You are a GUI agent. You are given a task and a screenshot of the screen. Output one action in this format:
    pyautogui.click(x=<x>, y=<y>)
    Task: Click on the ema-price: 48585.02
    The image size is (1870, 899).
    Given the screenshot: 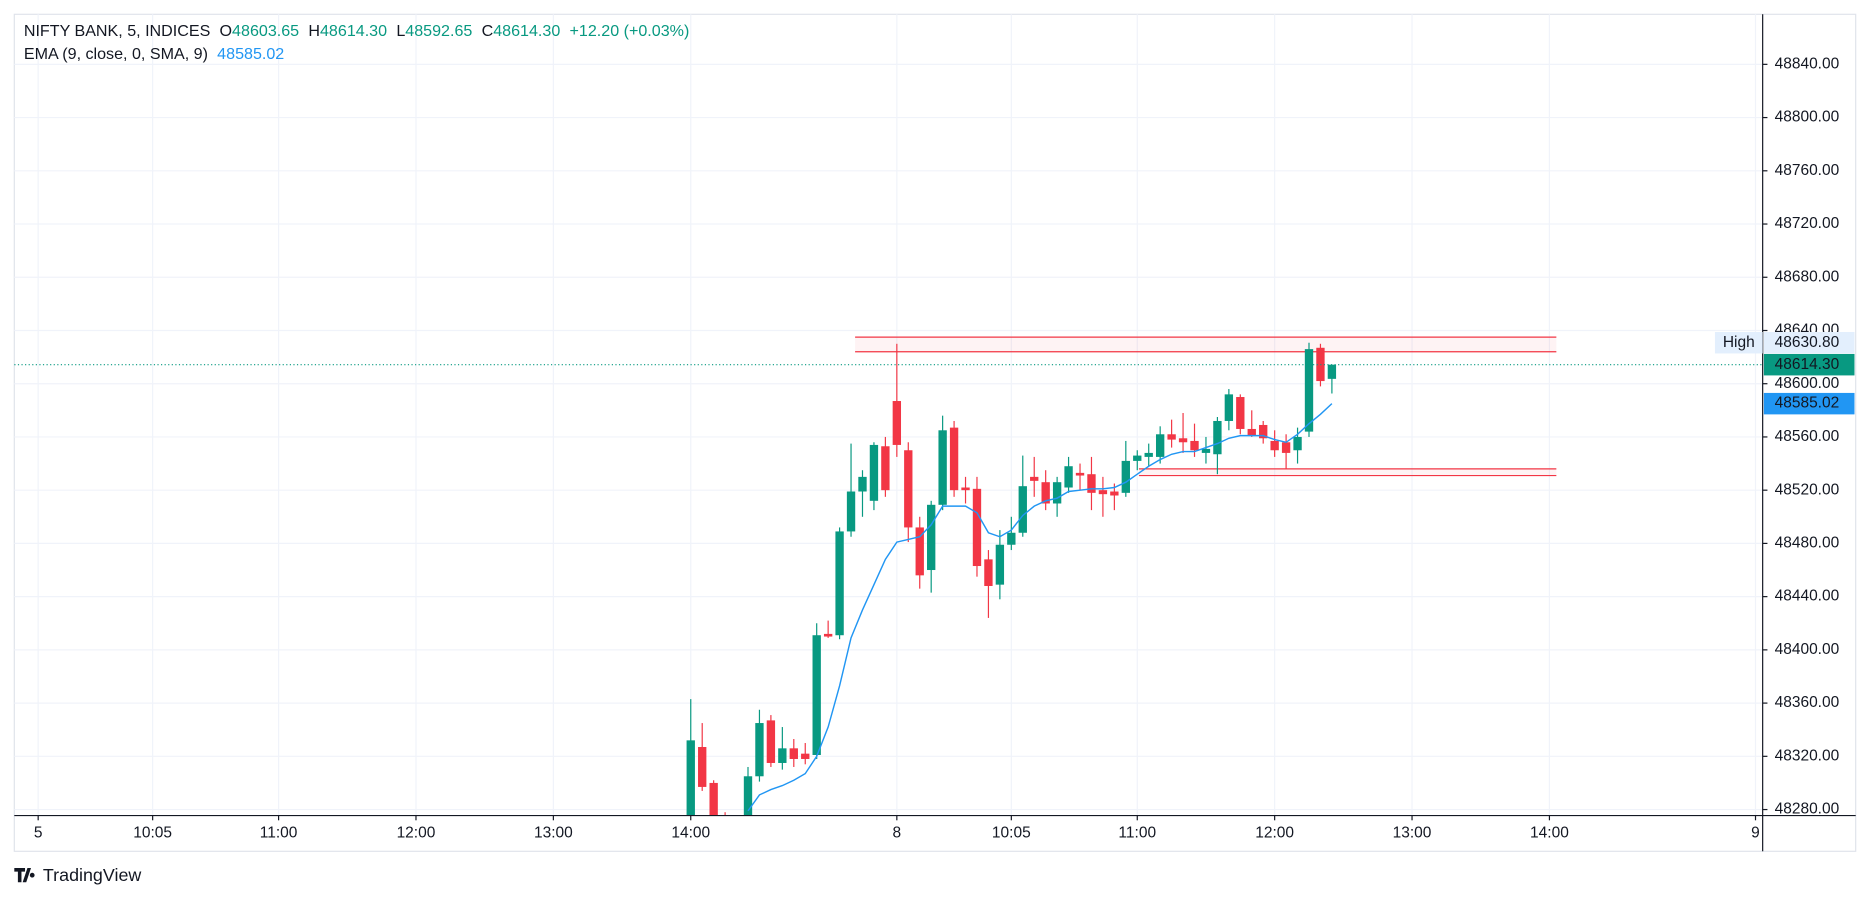 What is the action you would take?
    pyautogui.click(x=1807, y=403)
    